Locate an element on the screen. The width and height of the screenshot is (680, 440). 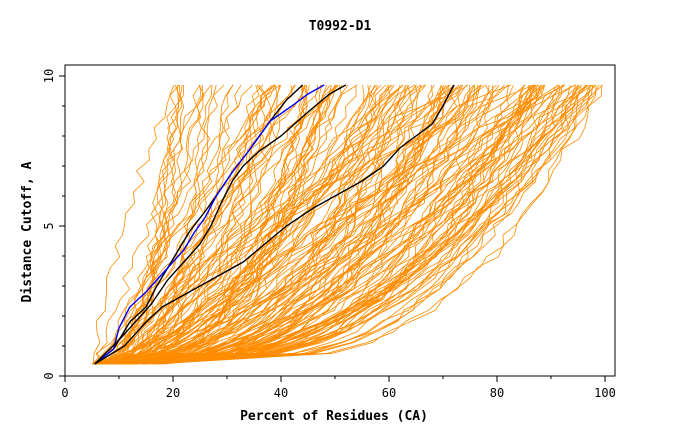
y-tick-label: 10 is located at coordinates (49, 76).